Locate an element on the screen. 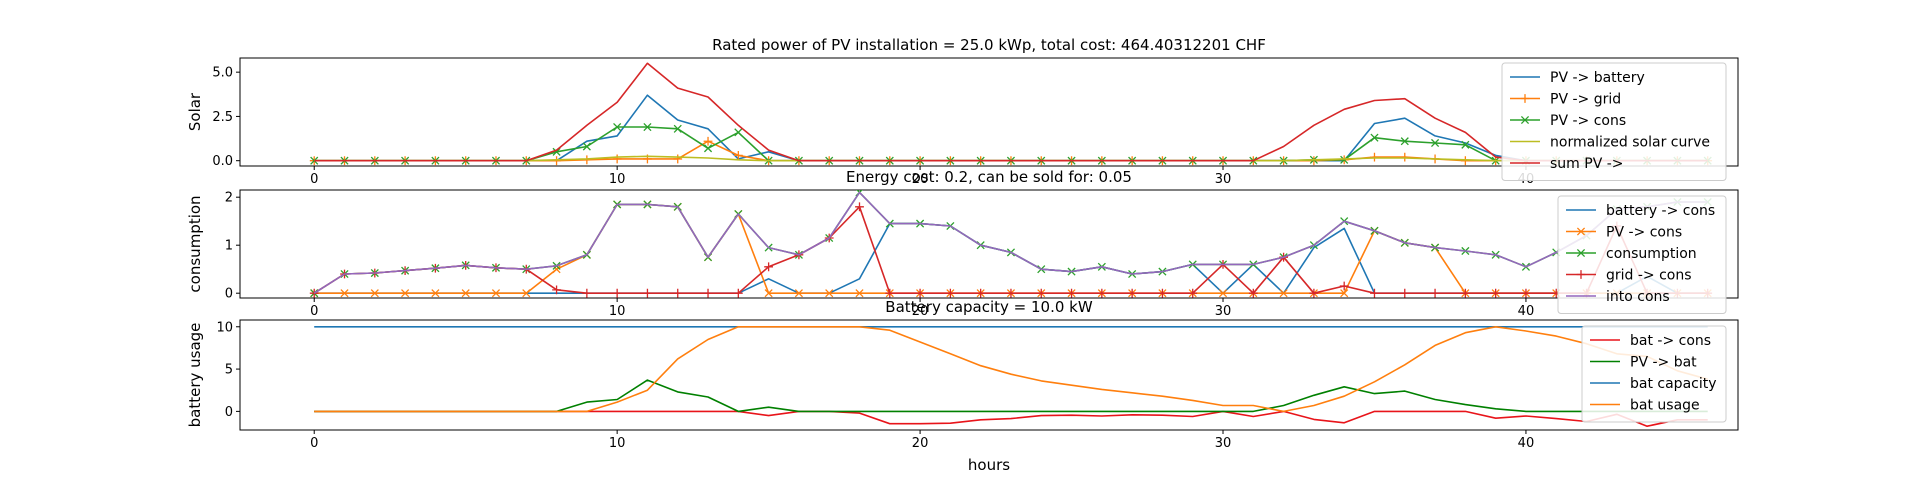  y-tick-label: 1 is located at coordinates (229, 246).